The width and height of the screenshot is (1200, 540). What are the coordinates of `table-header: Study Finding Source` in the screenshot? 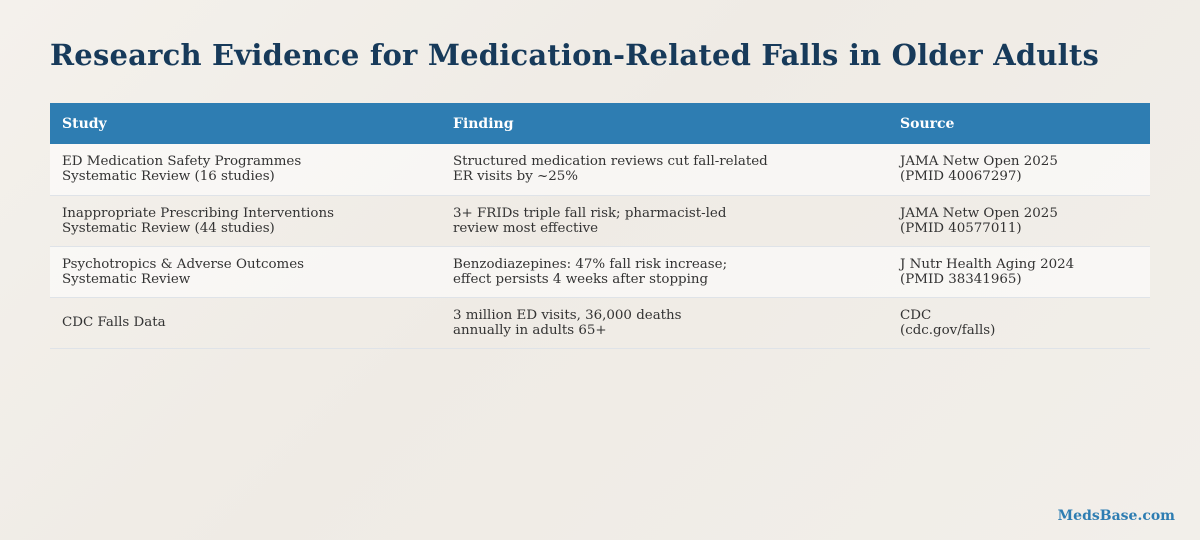 It's located at (600, 123).